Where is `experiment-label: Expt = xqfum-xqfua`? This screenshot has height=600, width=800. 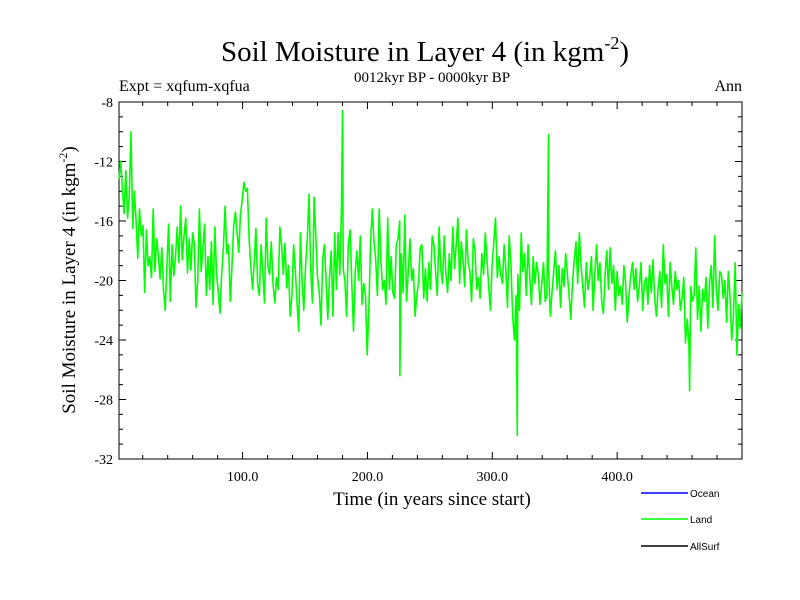 experiment-label: Expt = xqfum-xqfua is located at coordinates (184, 86).